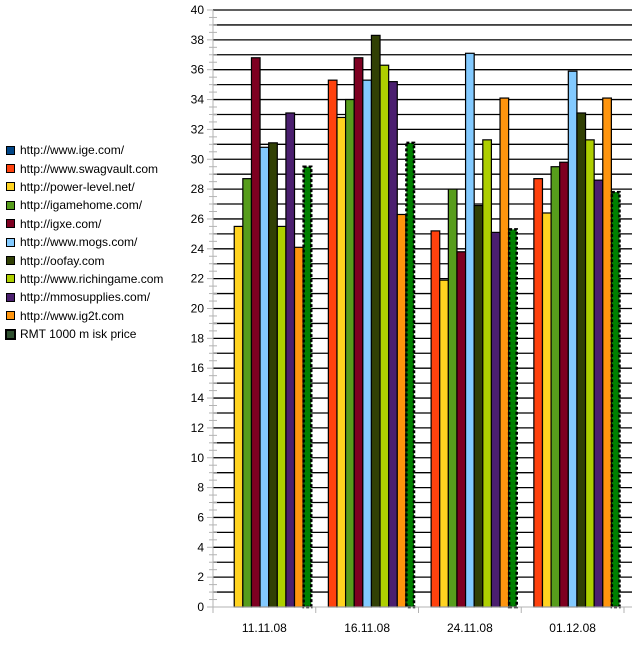 Image resolution: width=632 pixels, height=656 pixels. What do you see at coordinates (419, 628) in the screenshot?
I see `x-tick-labels: 11.11.08 16.11.08 24.11.08 01.12.08` at bounding box center [419, 628].